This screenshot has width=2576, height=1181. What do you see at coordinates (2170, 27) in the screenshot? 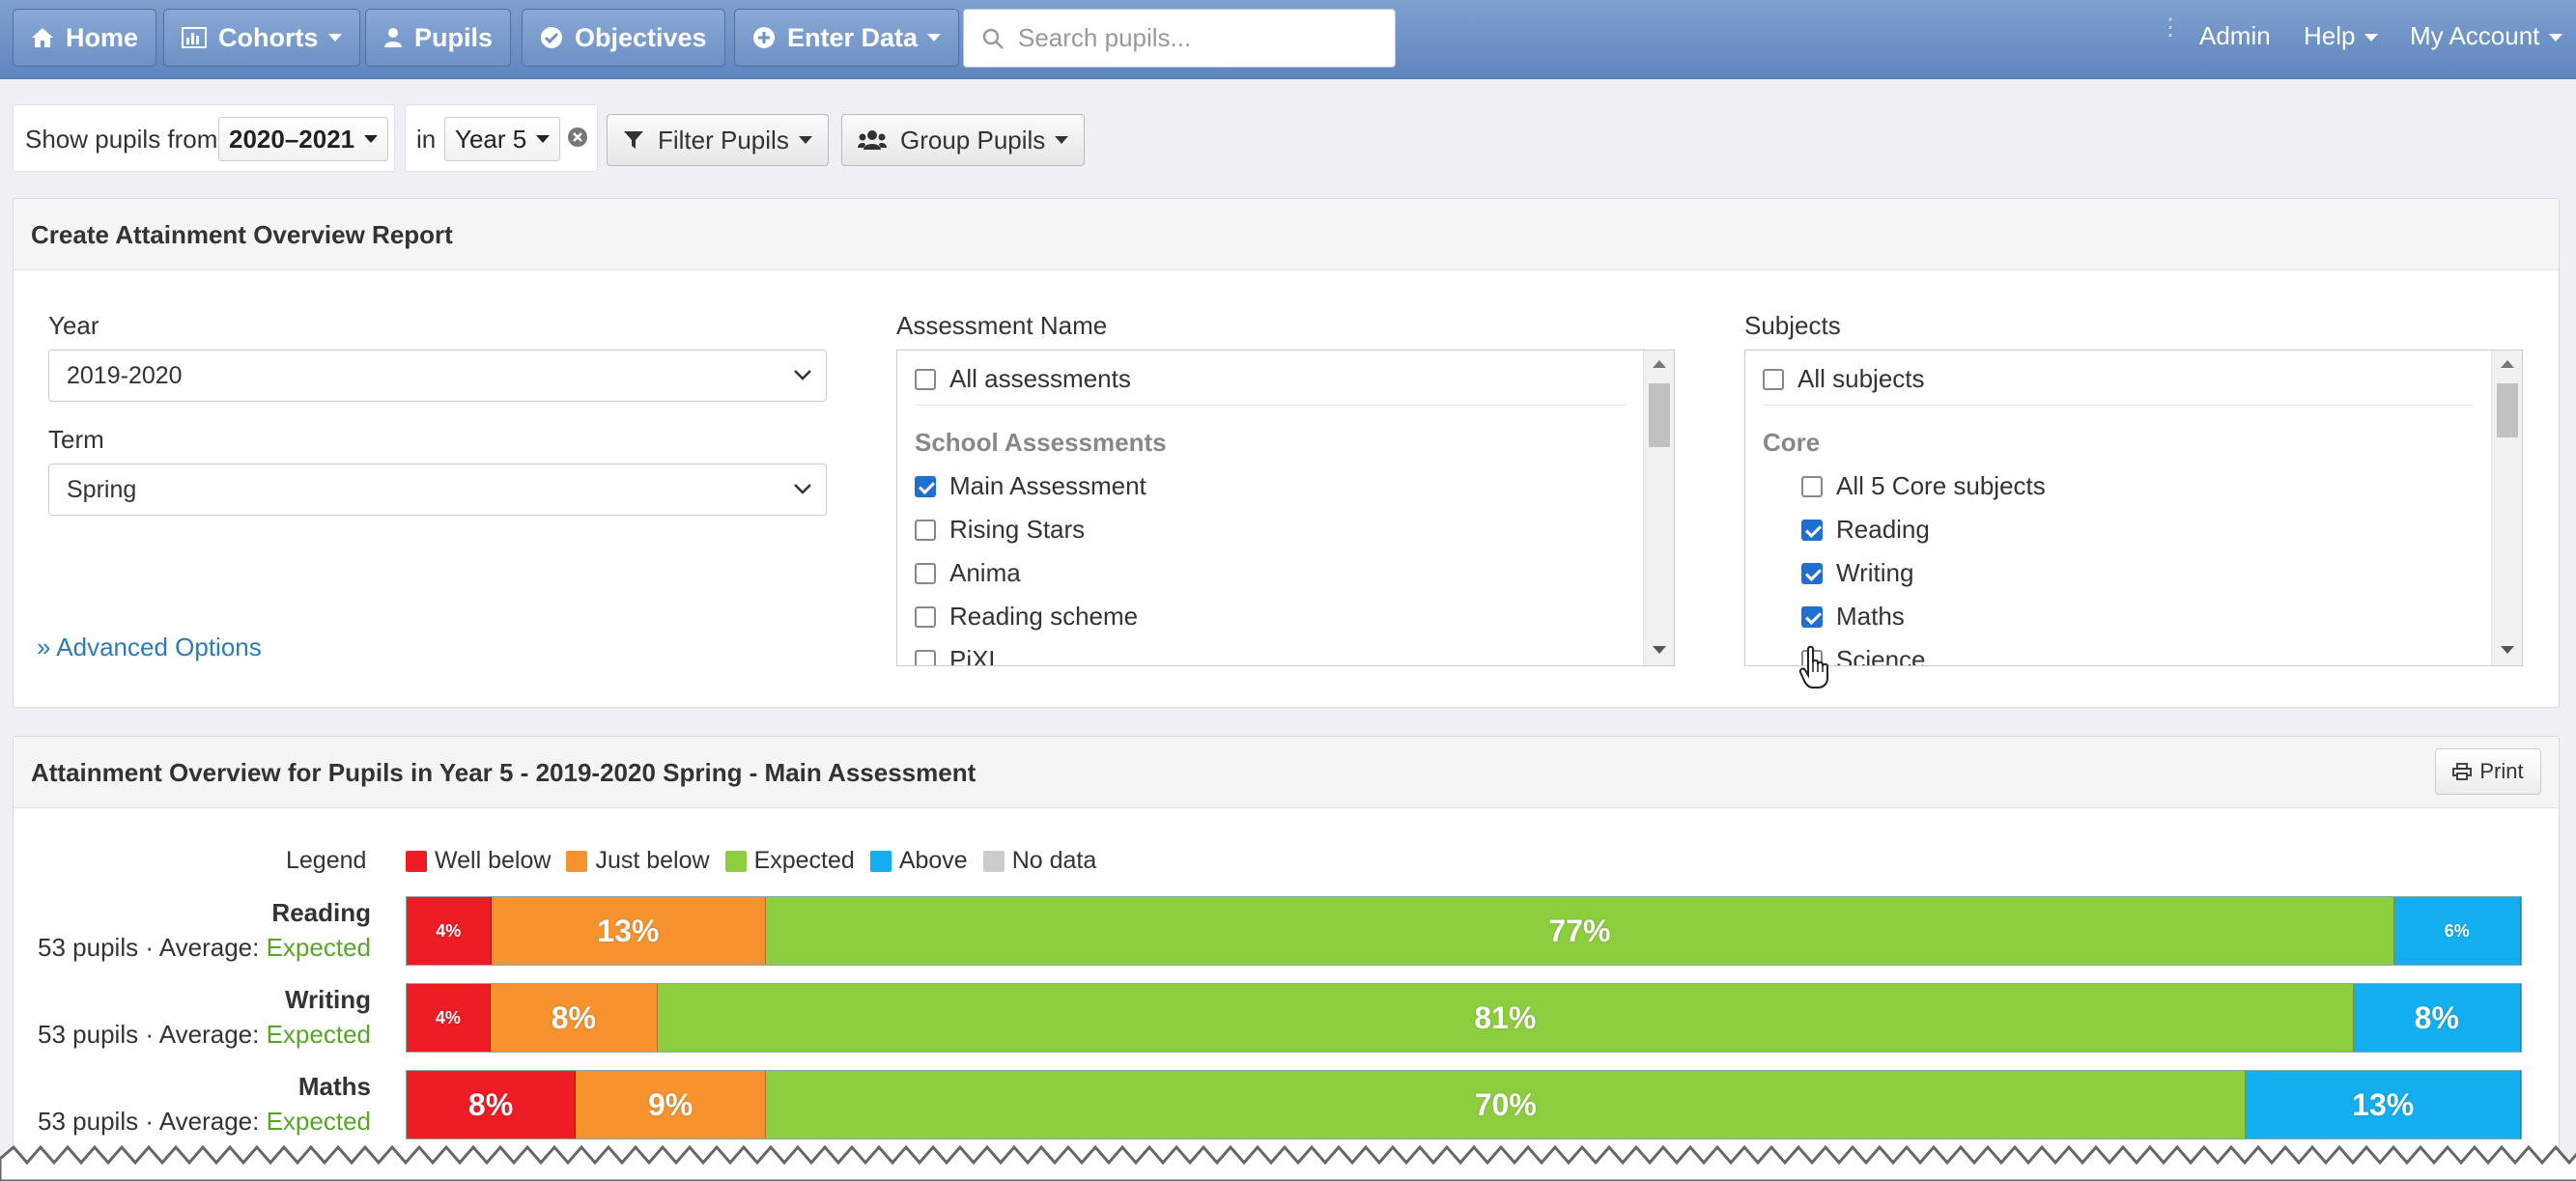
I see `drag-handle-icon: ⋮` at bounding box center [2170, 27].